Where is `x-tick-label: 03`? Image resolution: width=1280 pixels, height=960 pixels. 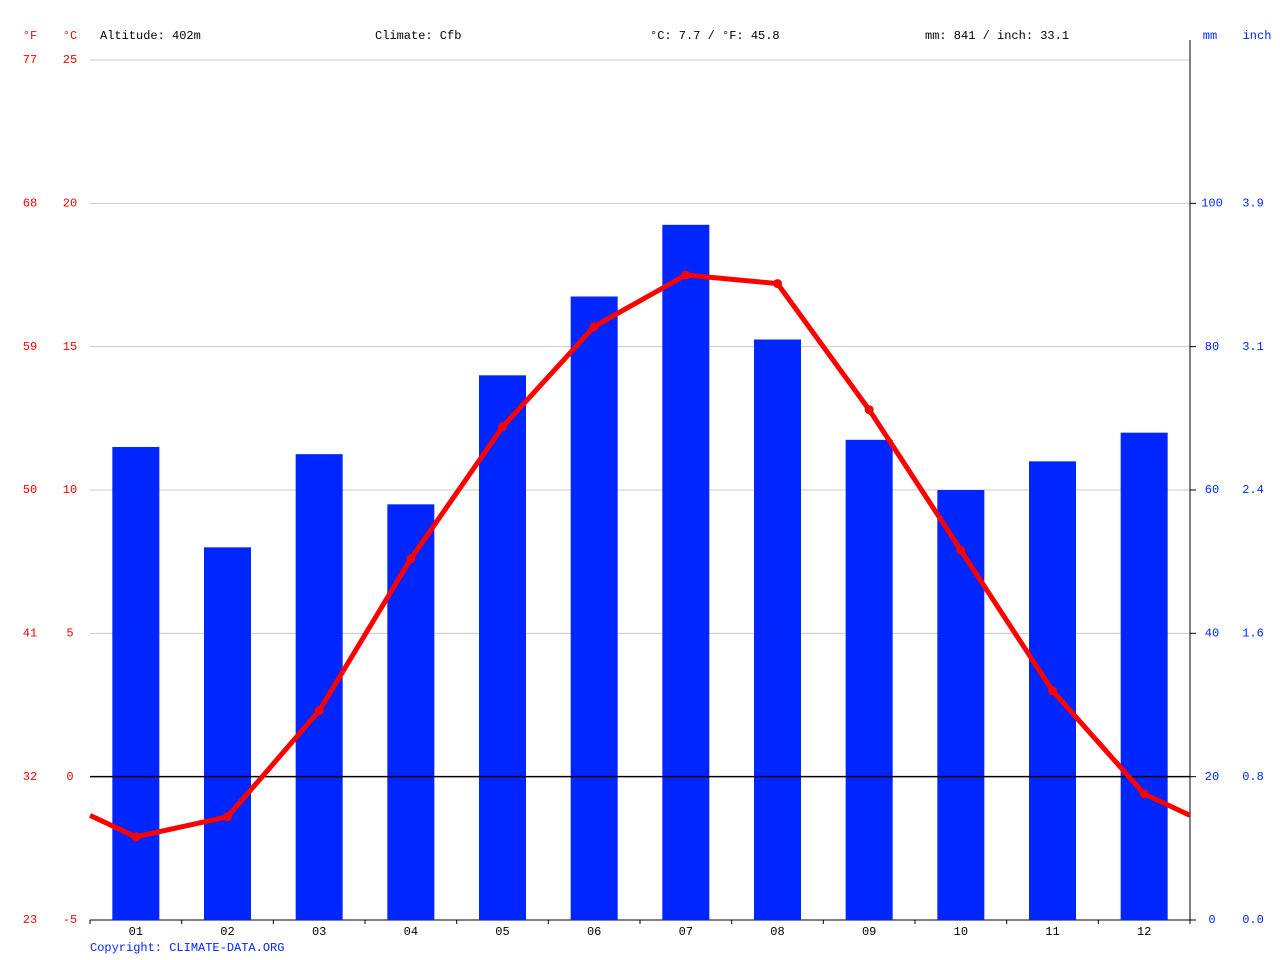 x-tick-label: 03 is located at coordinates (319, 932).